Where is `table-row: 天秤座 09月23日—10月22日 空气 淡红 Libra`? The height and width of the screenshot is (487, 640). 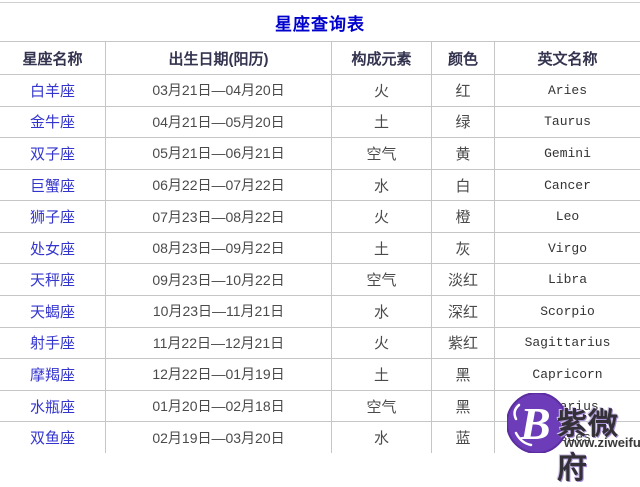
table-row: 天秤座 09月23日—10月22日 空气 淡红 Libra is located at coordinates (320, 280).